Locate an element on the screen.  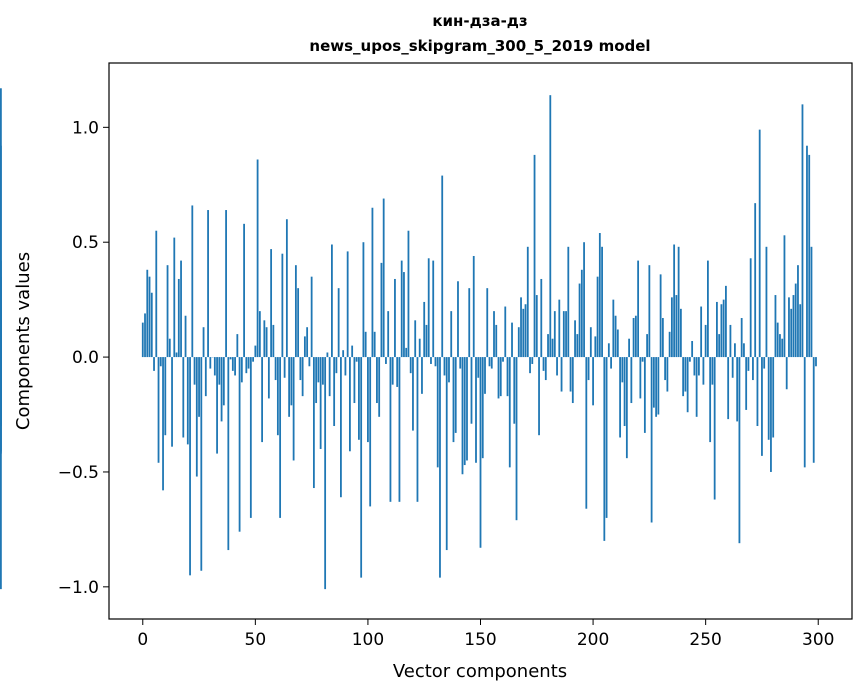
x-tick-label: 50 is located at coordinates (256, 640).